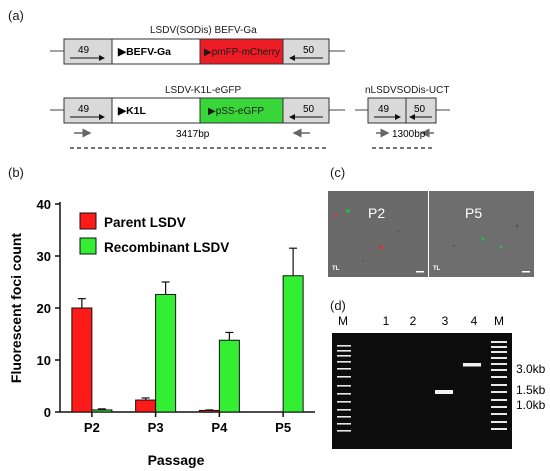 The width and height of the screenshot is (550, 471). Describe the element at coordinates (145, 222) in the screenshot. I see `legend-label: Parent LSDV` at that location.